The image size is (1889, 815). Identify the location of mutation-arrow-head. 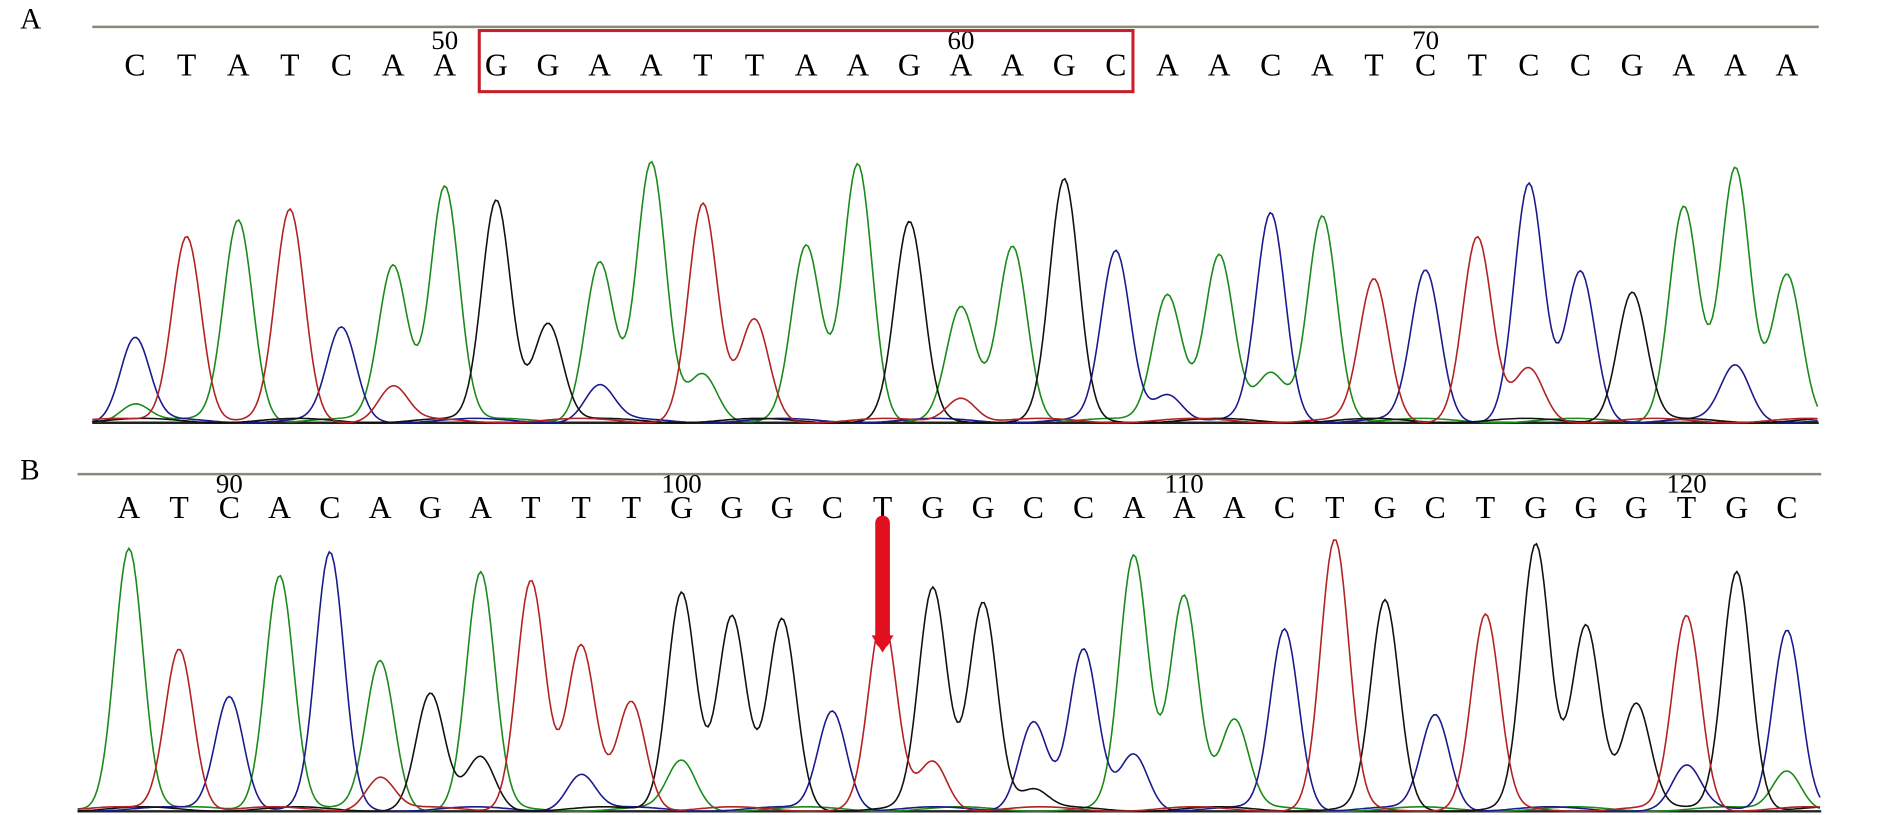
(882, 644).